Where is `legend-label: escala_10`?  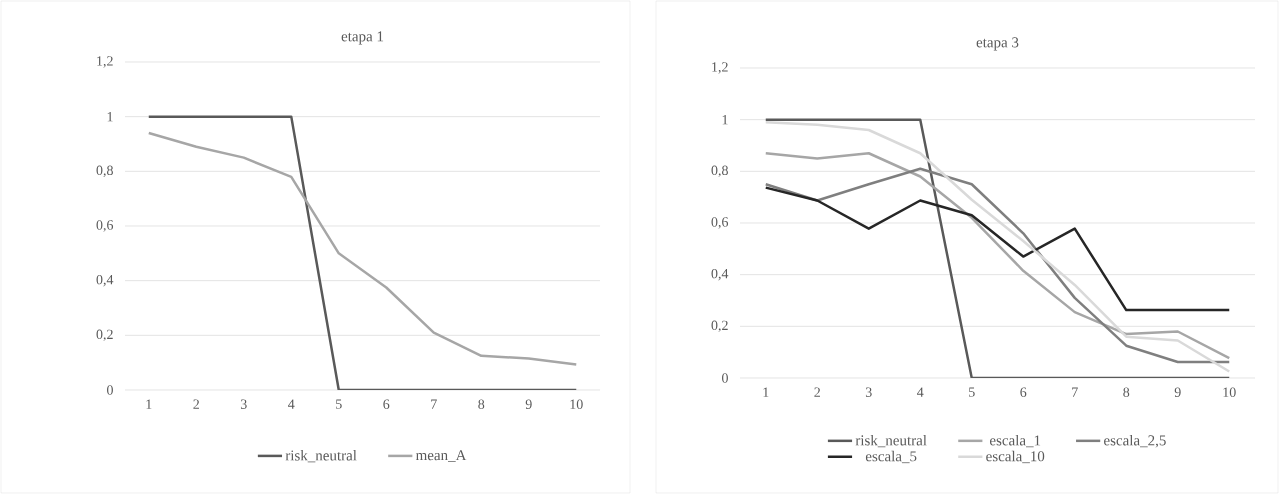 legend-label: escala_10 is located at coordinates (1015, 457).